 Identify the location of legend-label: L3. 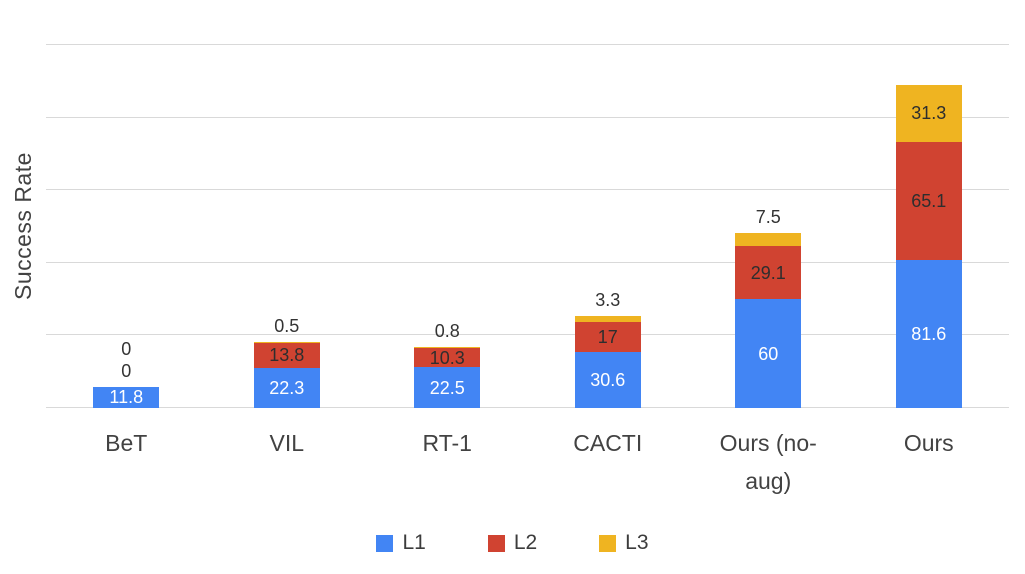
(637, 542).